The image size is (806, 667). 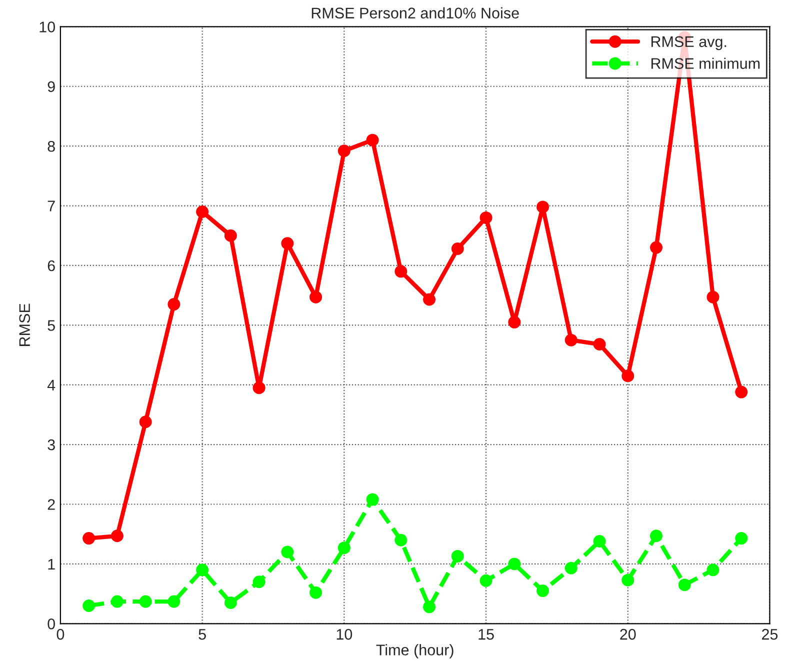 What do you see at coordinates (60, 634) in the screenshot?
I see `x-tick-label: 0` at bounding box center [60, 634].